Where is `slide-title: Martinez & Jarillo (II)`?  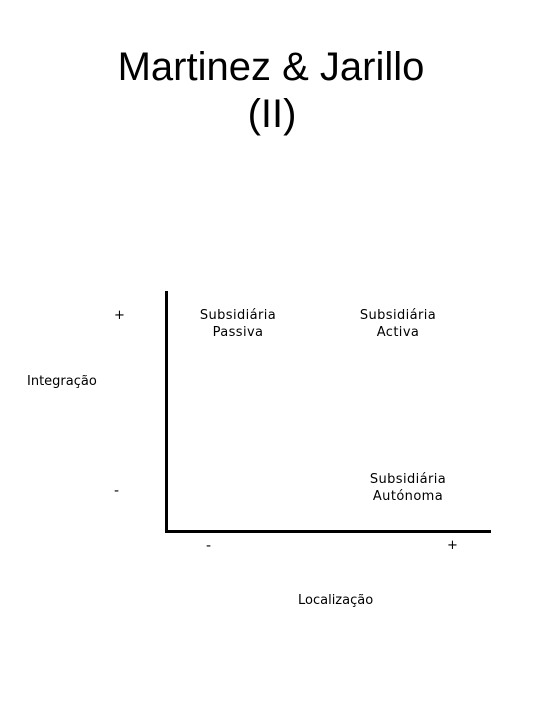 slide-title: Martinez & Jarillo (II) is located at coordinates (270, 91).